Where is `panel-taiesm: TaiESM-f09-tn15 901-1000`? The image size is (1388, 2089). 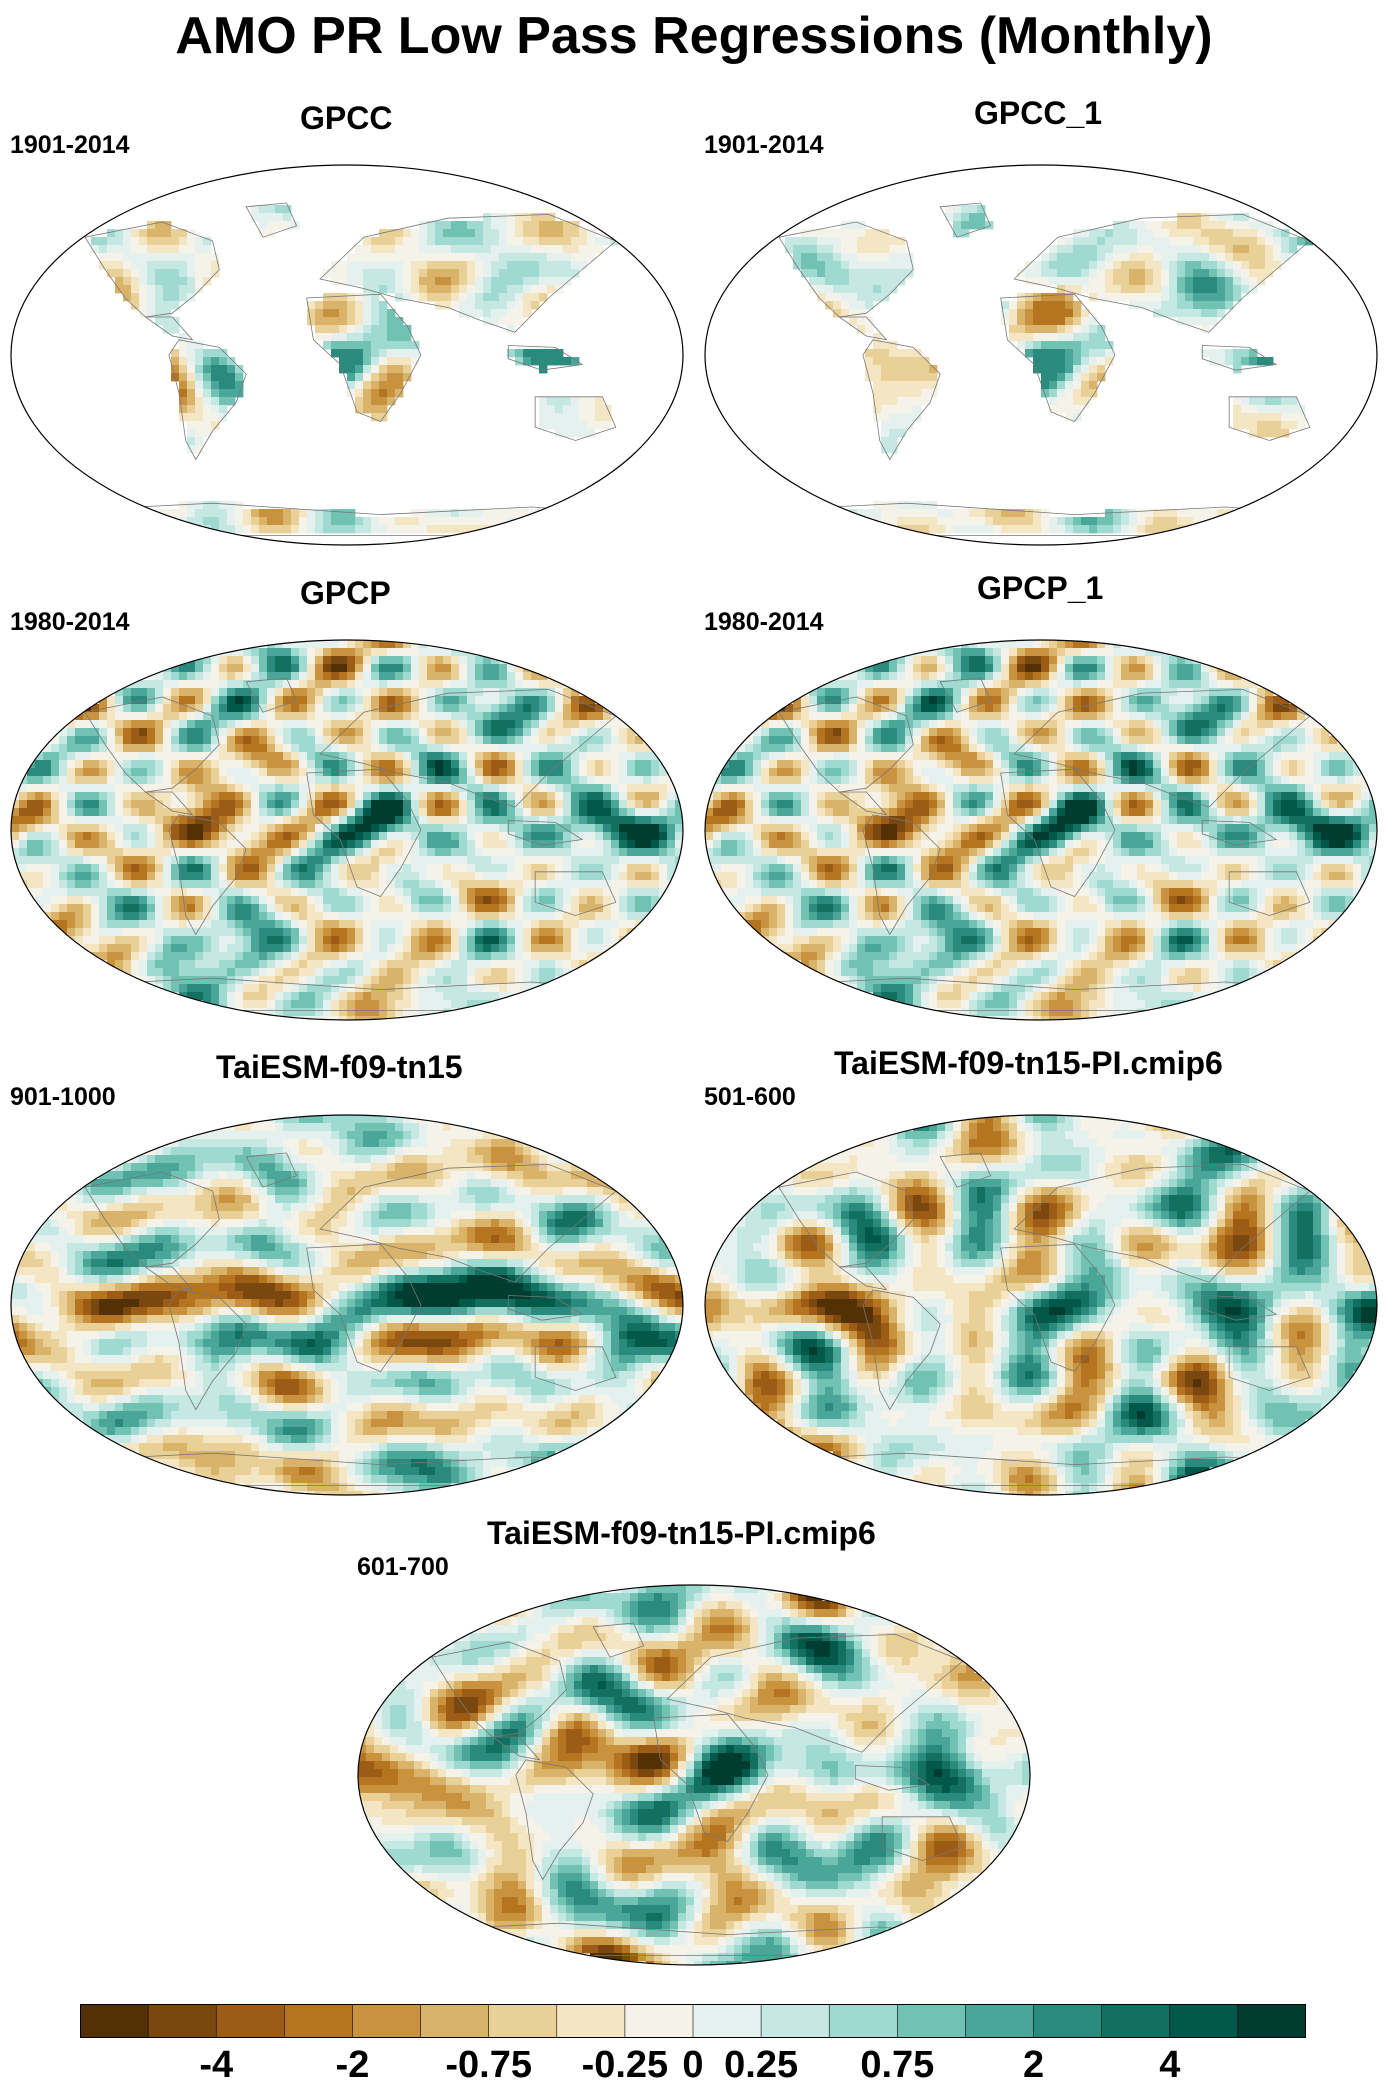
panel-taiesm: TaiESM-f09-tn15 901-1000 is located at coordinates (347, 1275).